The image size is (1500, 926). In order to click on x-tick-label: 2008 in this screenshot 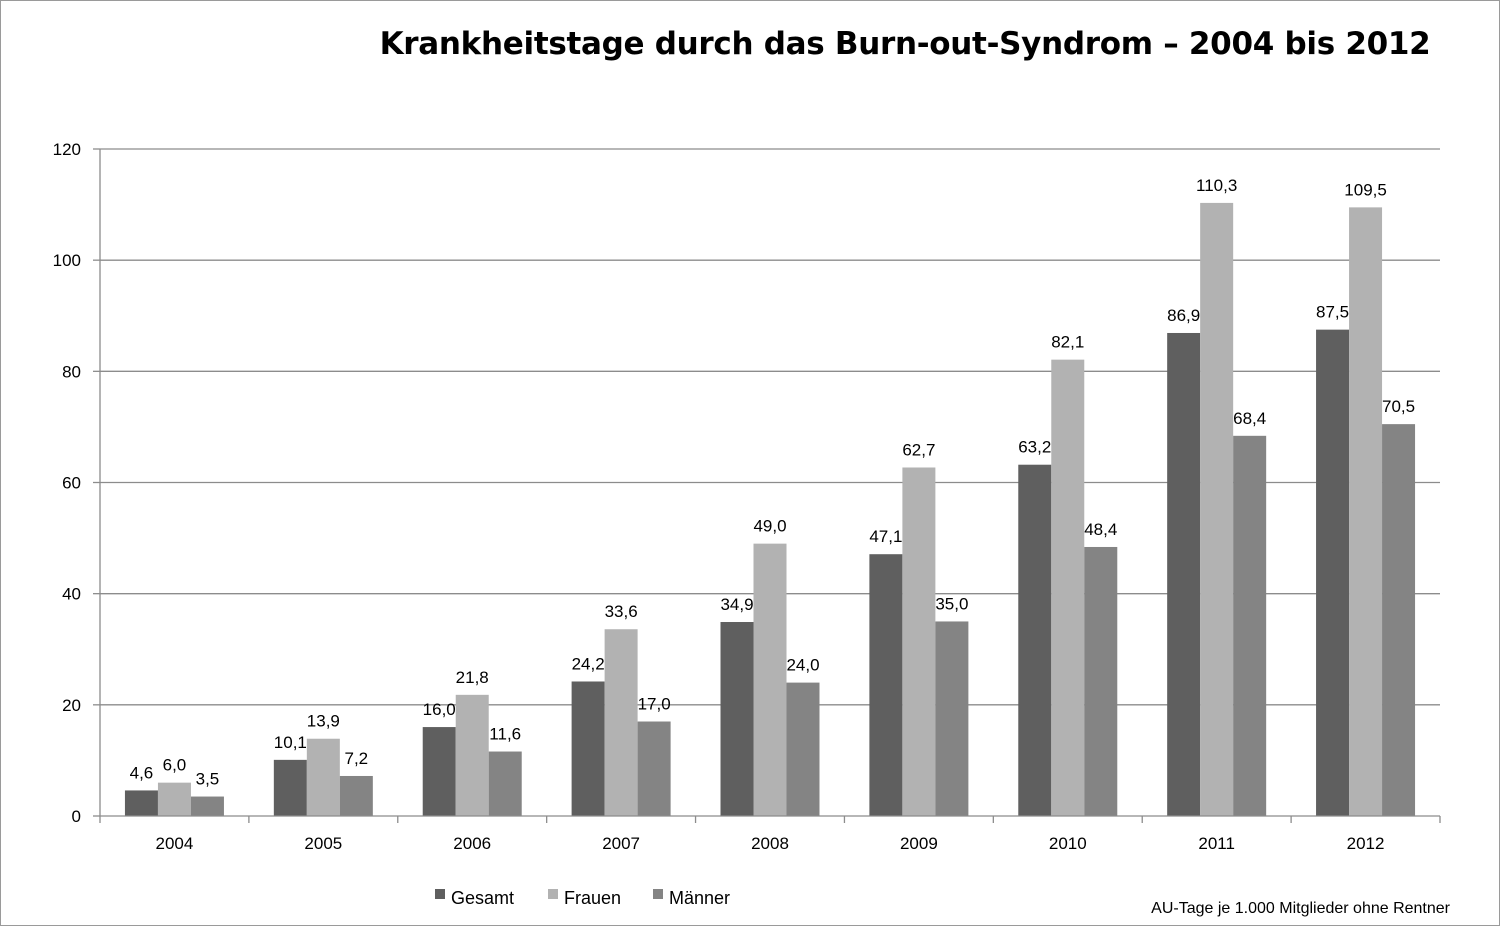, I will do `click(770, 843)`.